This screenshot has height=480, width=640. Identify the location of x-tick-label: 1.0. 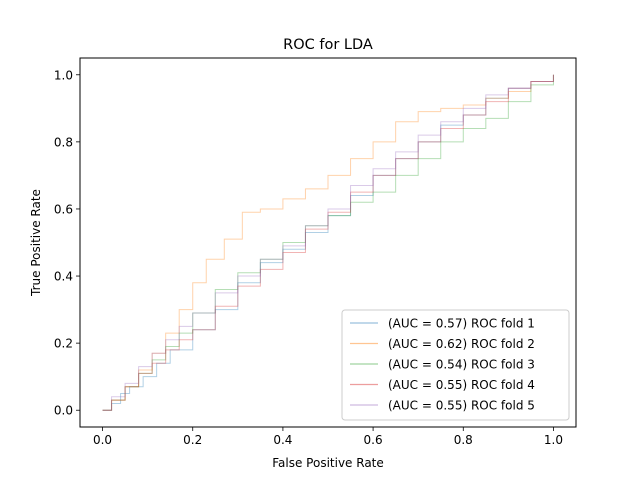
(553, 440).